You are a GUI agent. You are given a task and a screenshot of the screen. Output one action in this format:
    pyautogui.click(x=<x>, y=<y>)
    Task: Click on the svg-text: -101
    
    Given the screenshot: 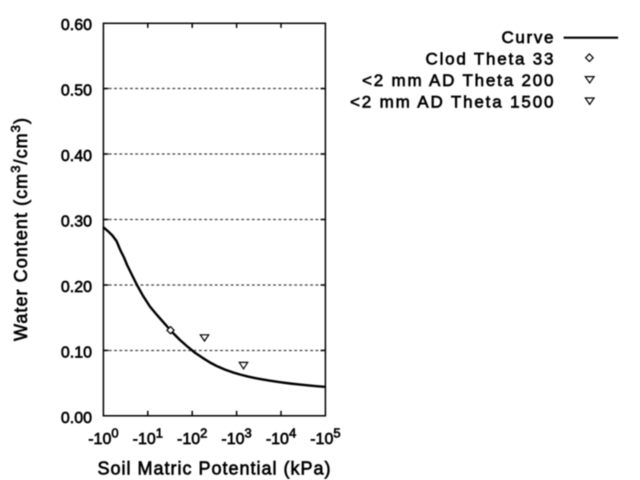 What is the action you would take?
    pyautogui.click(x=148, y=437)
    